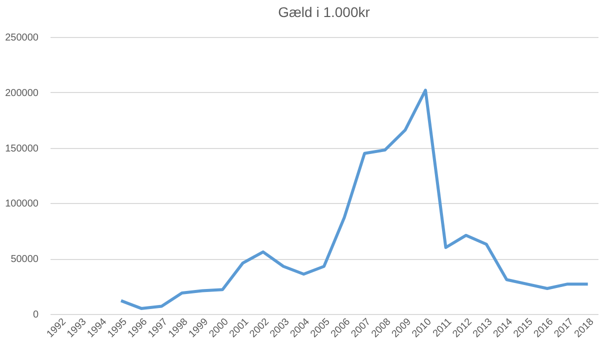 The width and height of the screenshot is (616, 357). I want to click on chart-title: Gæld i 1.000kr, so click(324, 12).